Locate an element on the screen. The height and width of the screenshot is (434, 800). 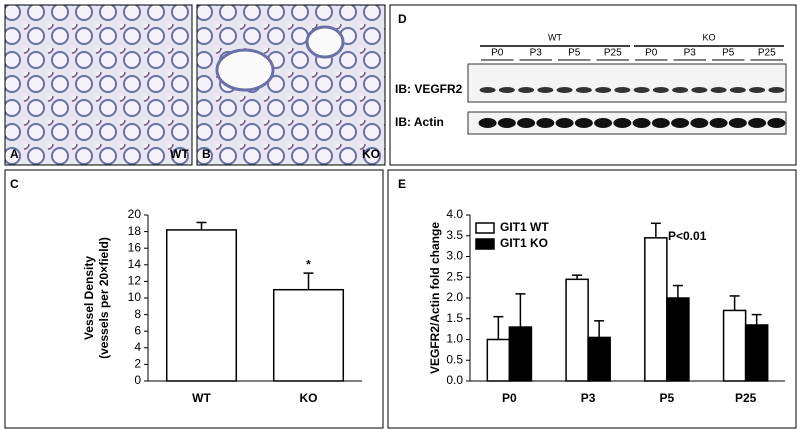
y-axis-label: Vessel Density is located at coordinates (89, 298).